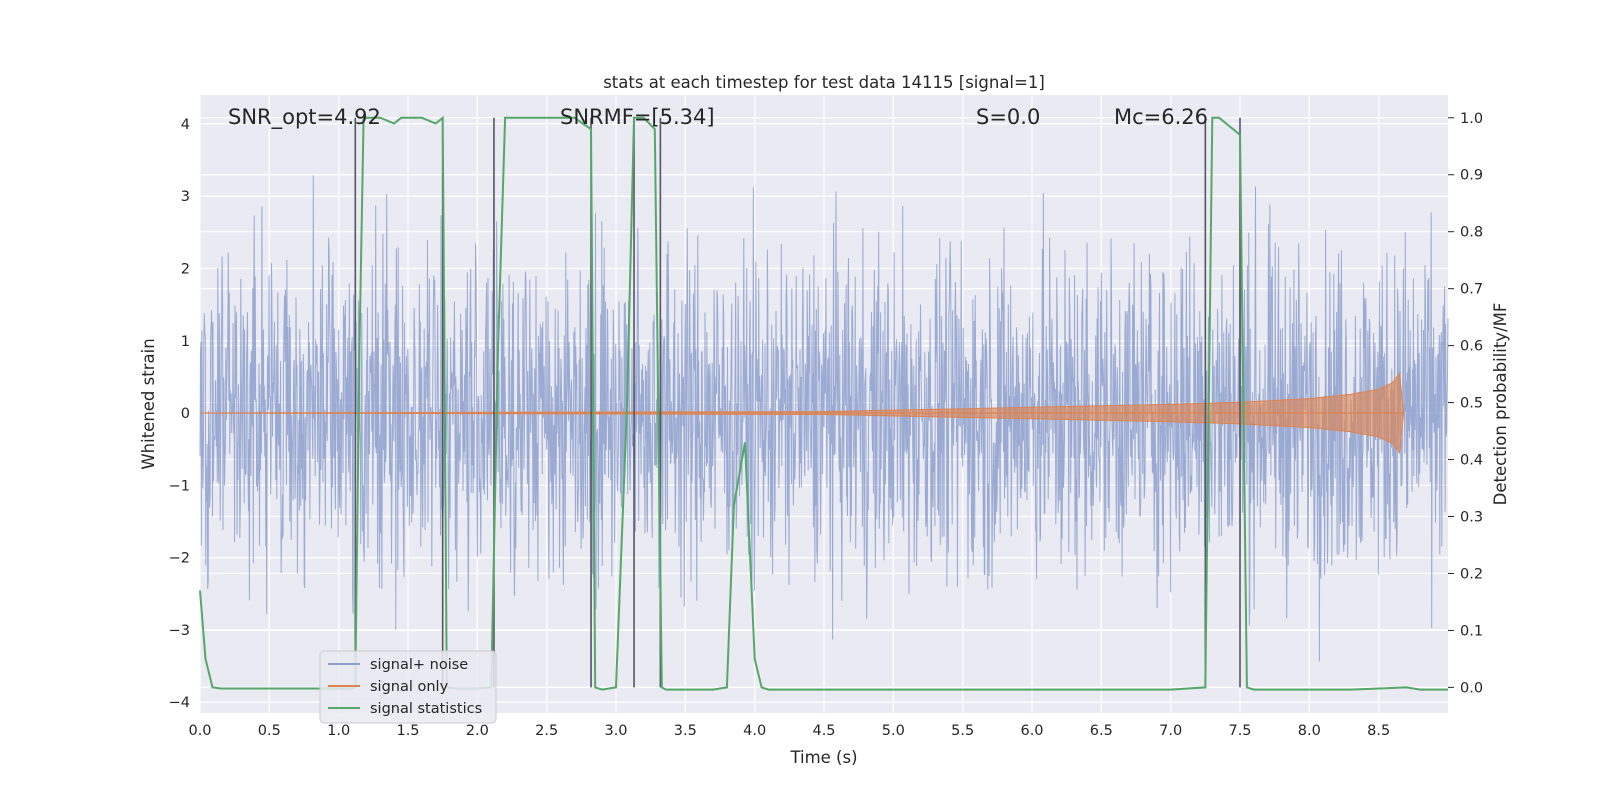 This screenshot has height=800, width=1600. Describe the element at coordinates (615, 731) in the screenshot. I see `x-tick-label: 3.0` at that location.